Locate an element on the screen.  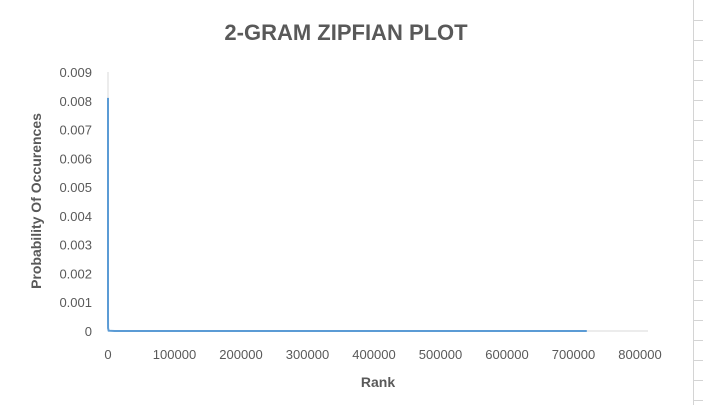
x-tick-label: 300000 is located at coordinates (307, 354).